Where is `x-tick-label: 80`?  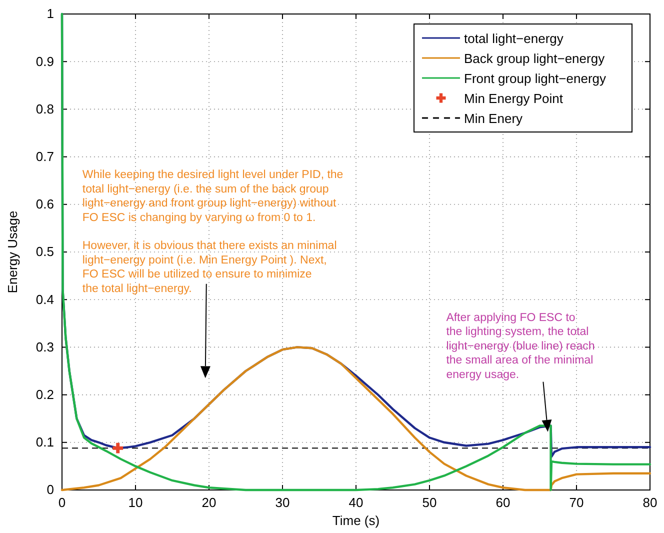 x-tick-label: 80 is located at coordinates (650, 502).